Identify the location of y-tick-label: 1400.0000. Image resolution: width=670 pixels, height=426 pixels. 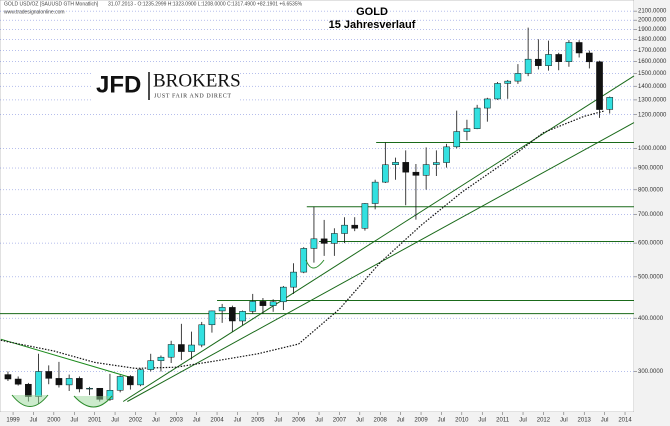
(652, 87).